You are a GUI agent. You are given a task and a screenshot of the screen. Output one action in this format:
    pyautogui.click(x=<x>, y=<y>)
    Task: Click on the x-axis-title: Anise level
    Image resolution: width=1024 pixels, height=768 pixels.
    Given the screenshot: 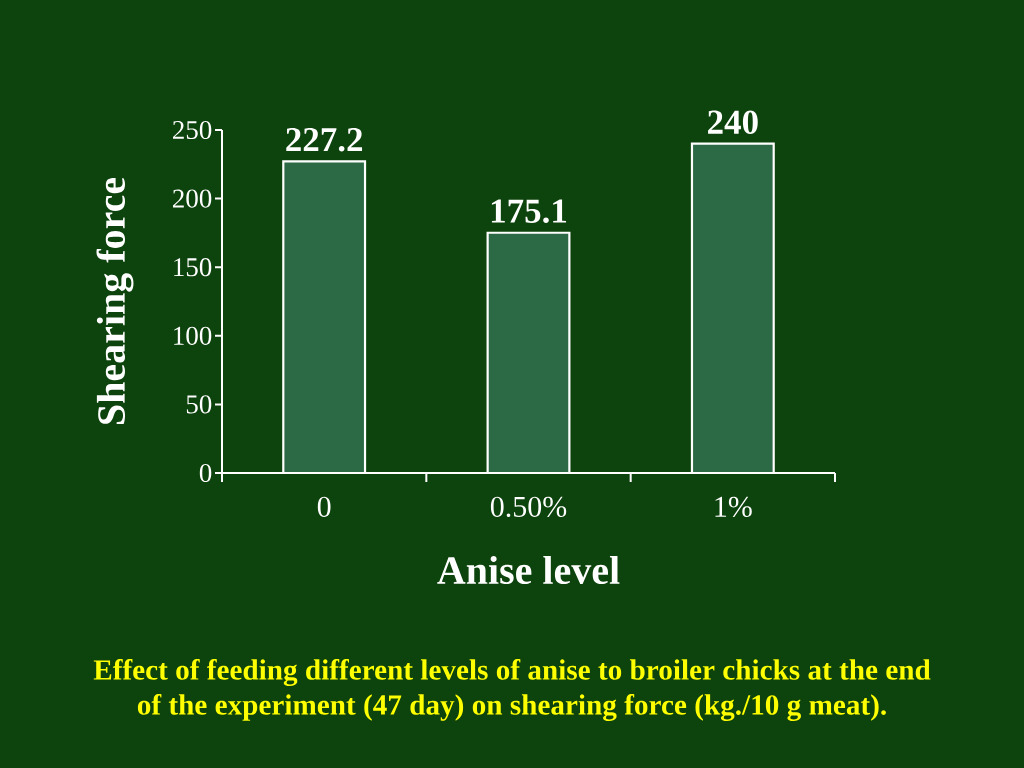 What is the action you would take?
    pyautogui.click(x=528, y=570)
    